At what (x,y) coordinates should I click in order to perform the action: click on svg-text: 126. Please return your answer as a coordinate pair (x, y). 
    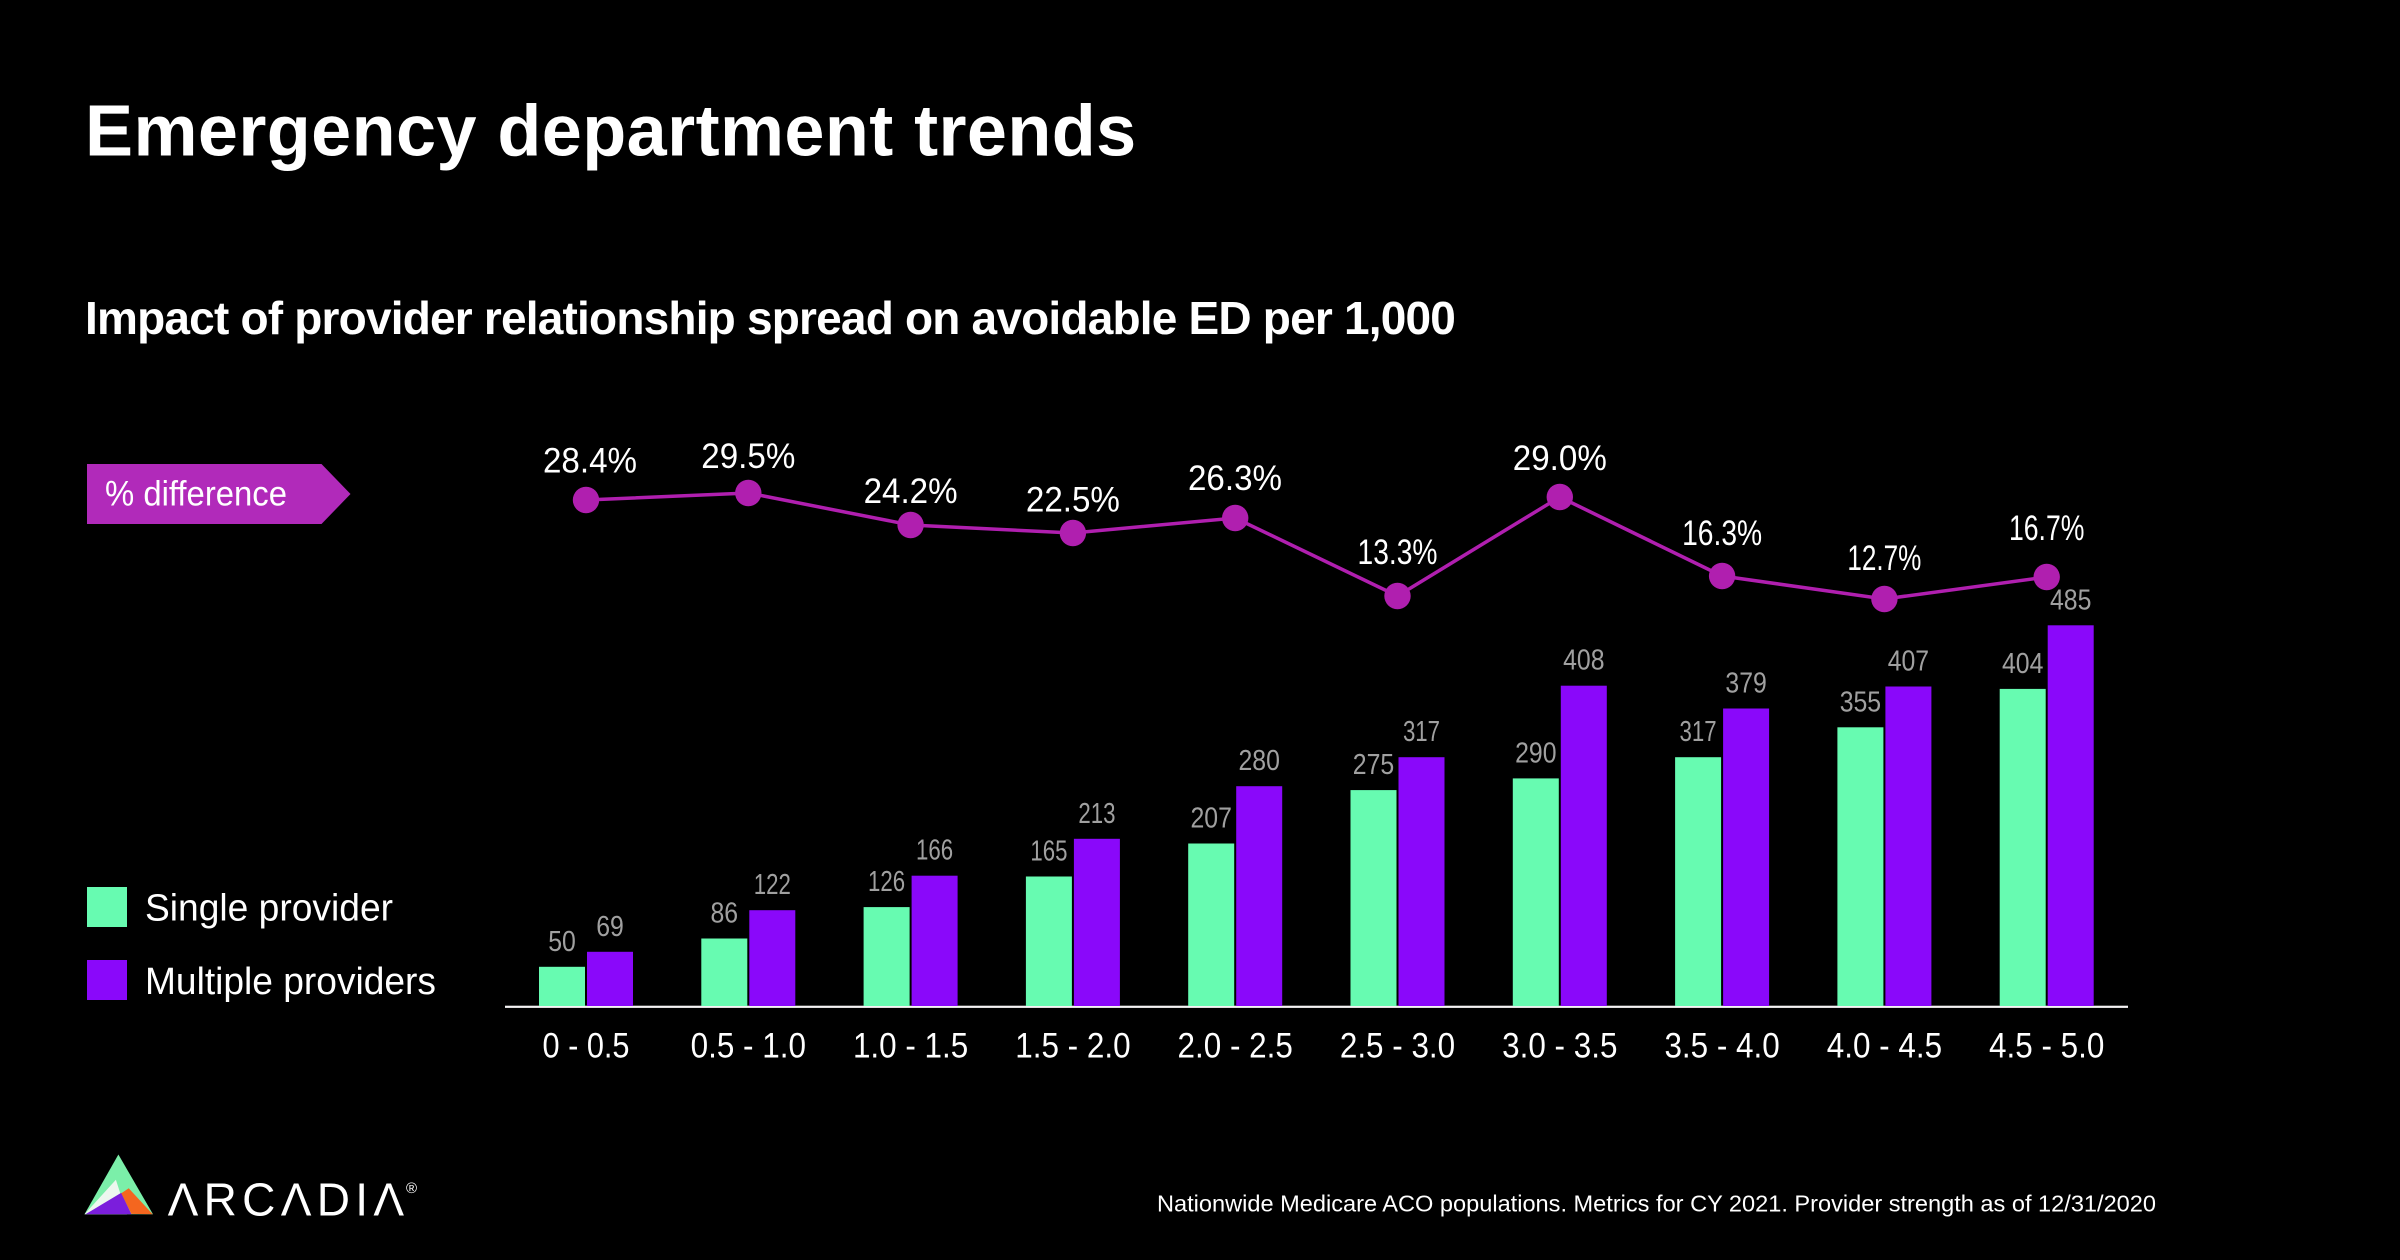
    Looking at the image, I should click on (886, 882).